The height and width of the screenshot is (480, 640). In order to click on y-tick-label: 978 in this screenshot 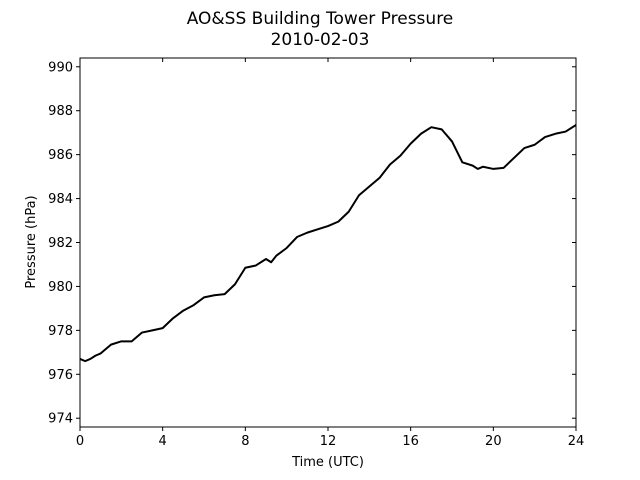, I will do `click(60, 331)`.